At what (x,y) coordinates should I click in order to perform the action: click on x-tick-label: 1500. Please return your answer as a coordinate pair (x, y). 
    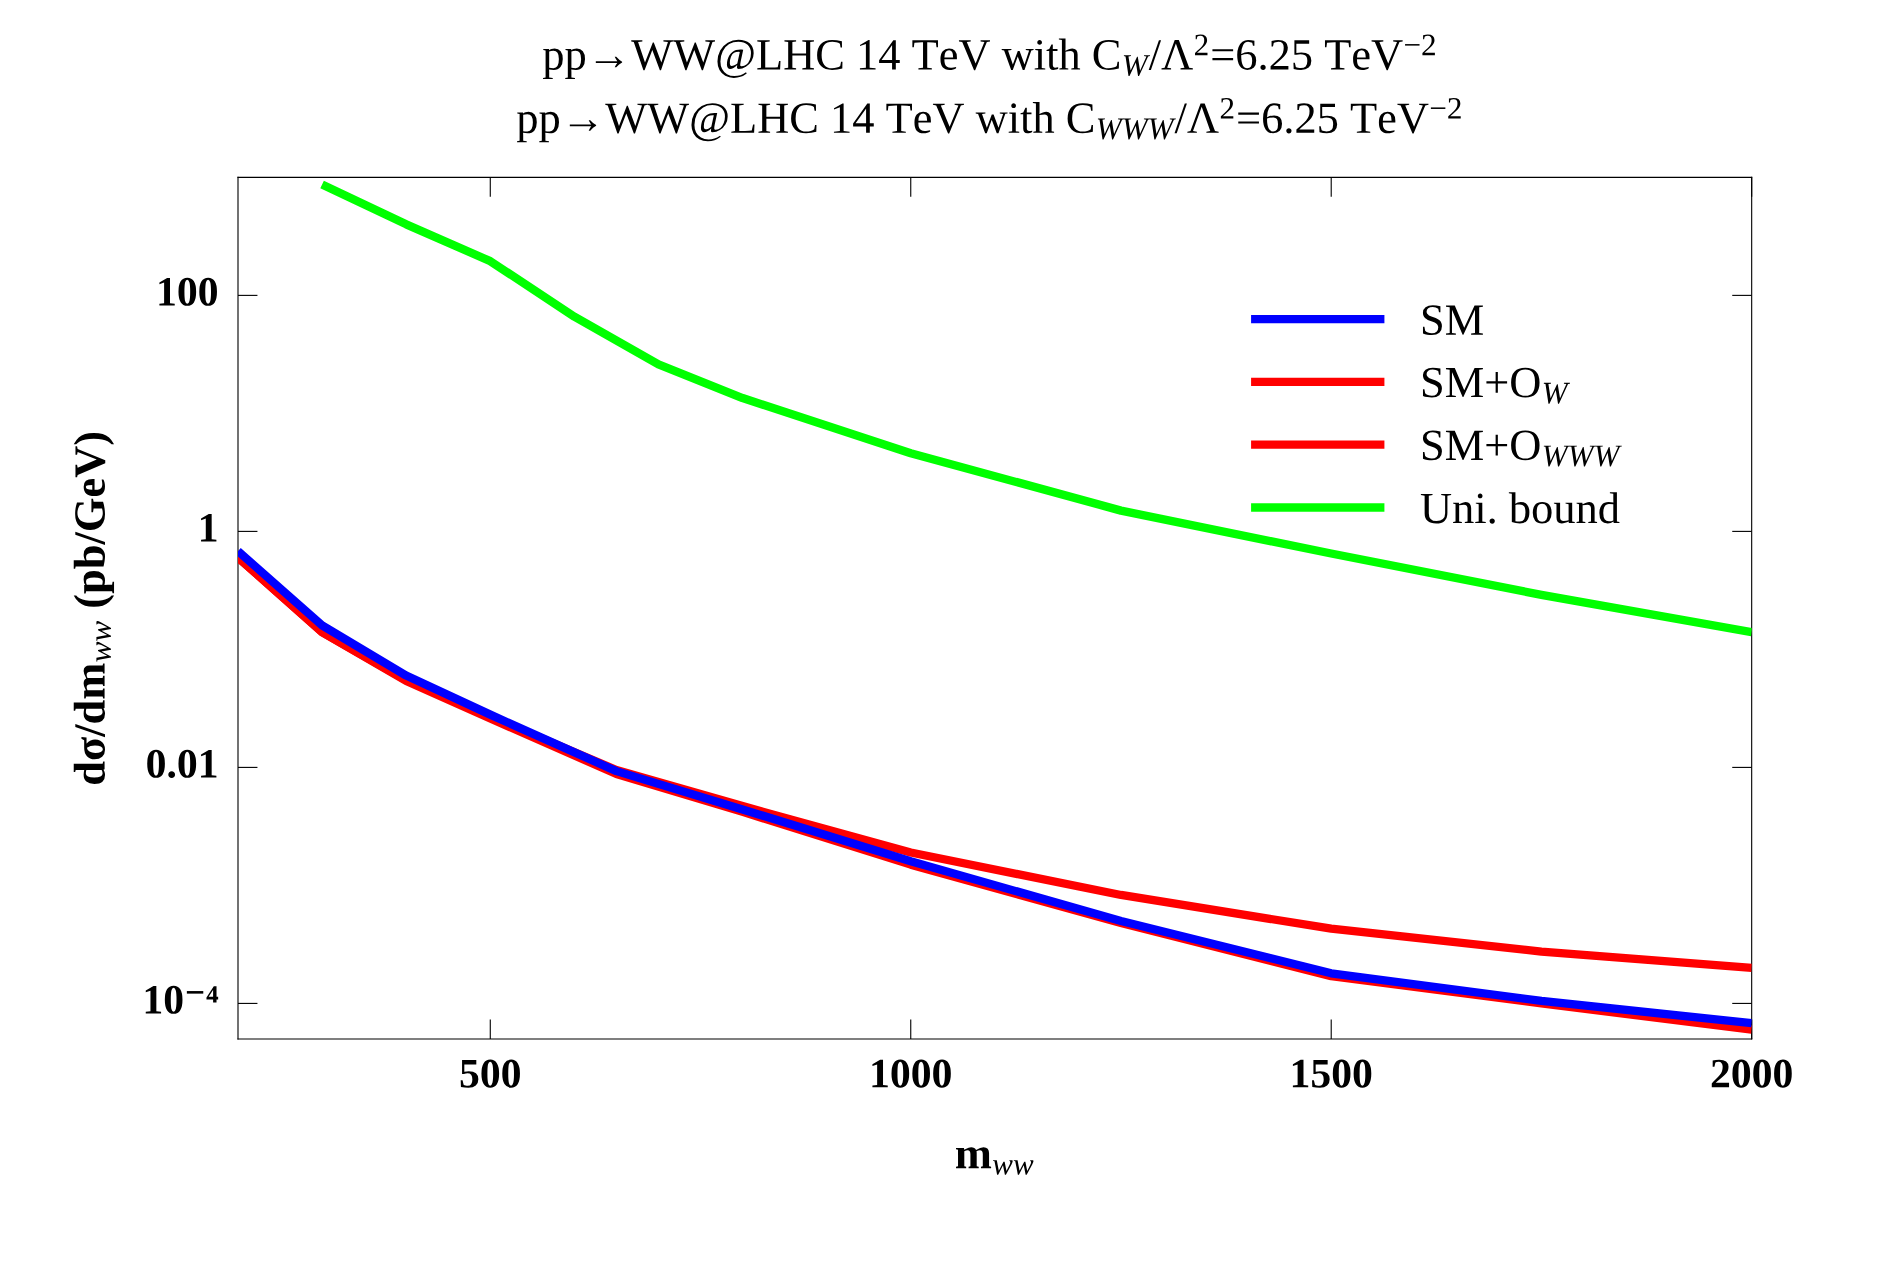
    Looking at the image, I should click on (1332, 1073).